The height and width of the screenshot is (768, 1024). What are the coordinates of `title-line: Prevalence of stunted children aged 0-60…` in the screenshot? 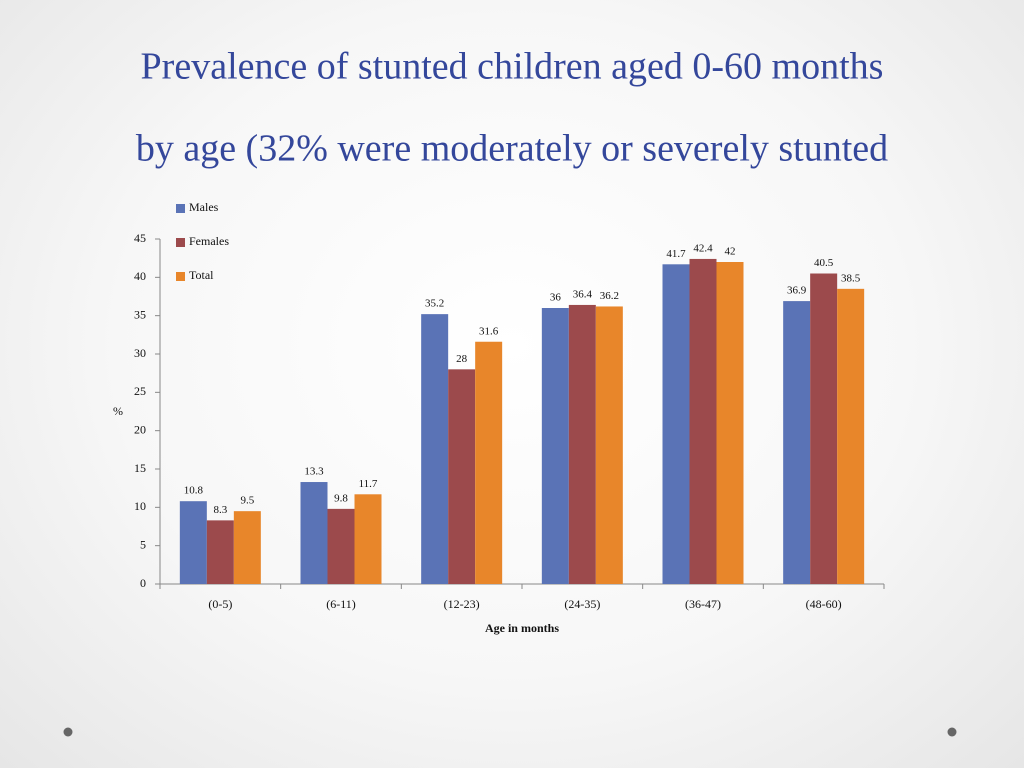 It's located at (512, 67).